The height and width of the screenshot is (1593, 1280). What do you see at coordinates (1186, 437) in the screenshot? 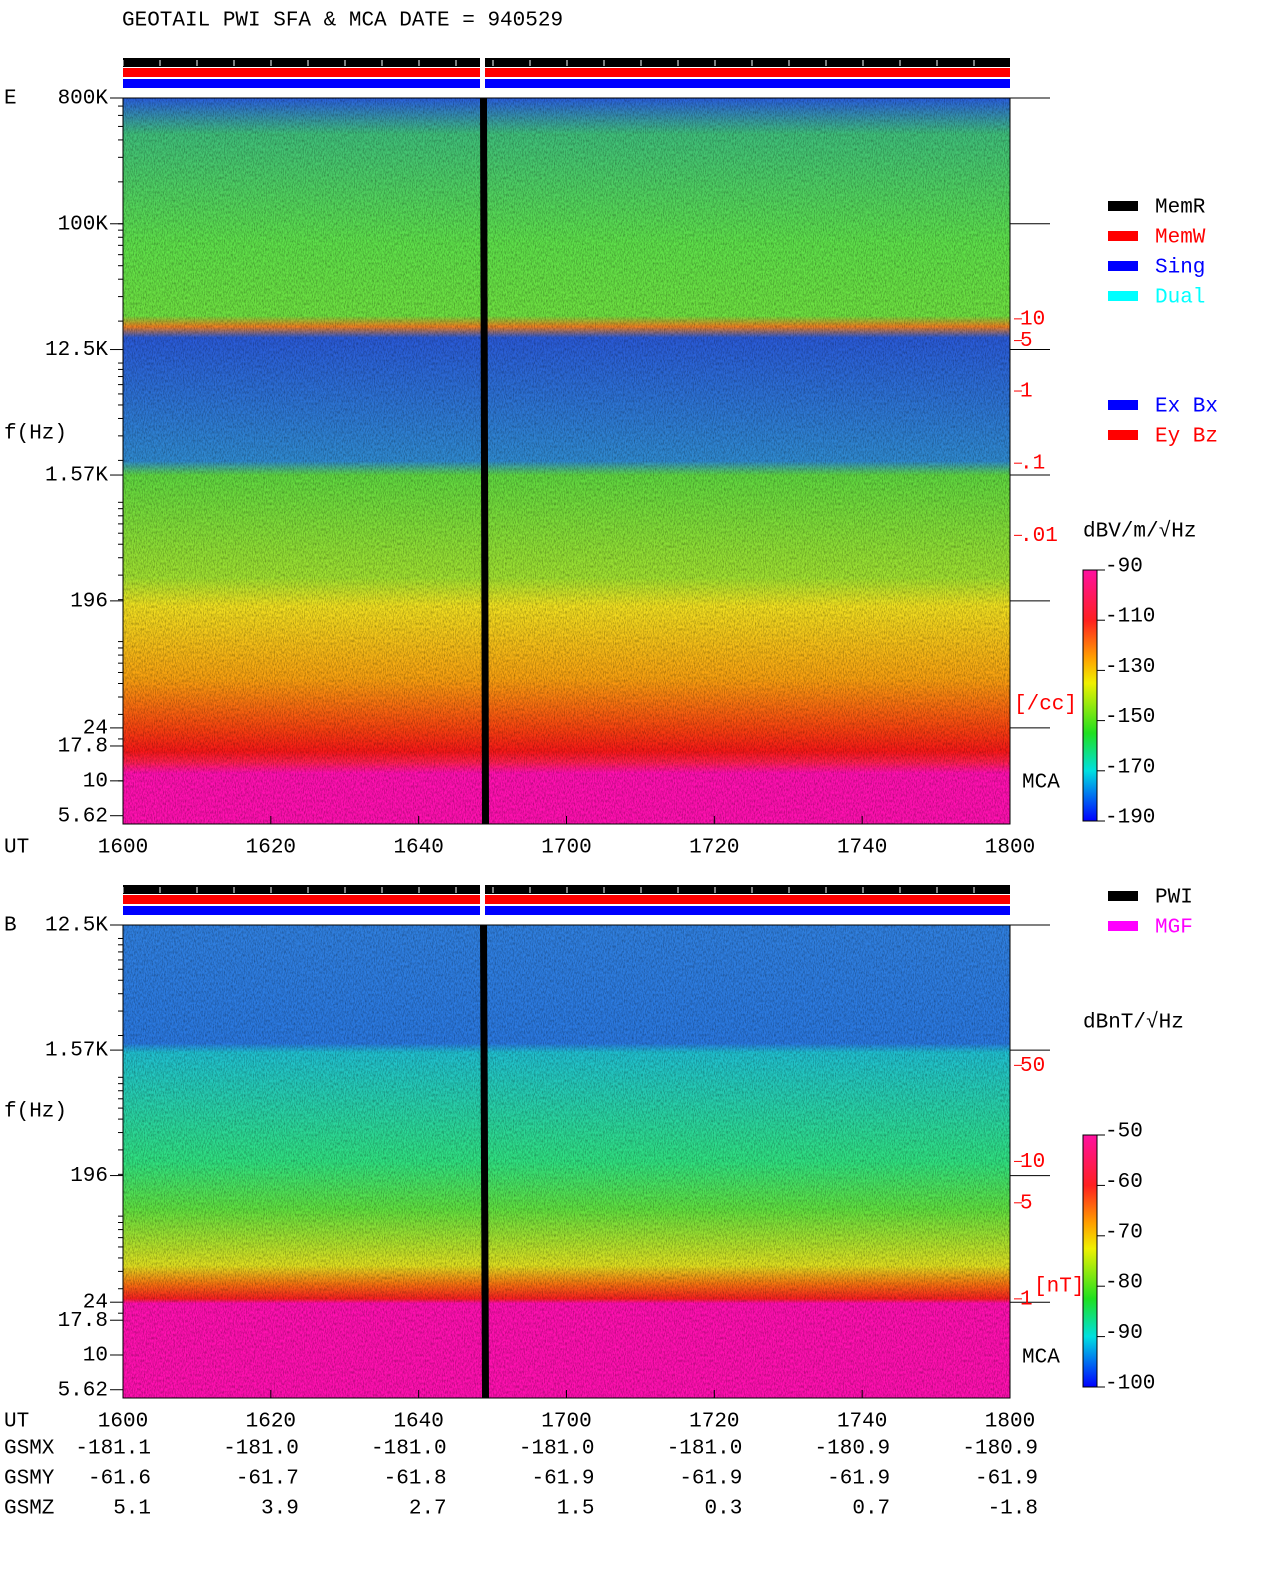
I see `legend-label: Ey Bz` at bounding box center [1186, 437].